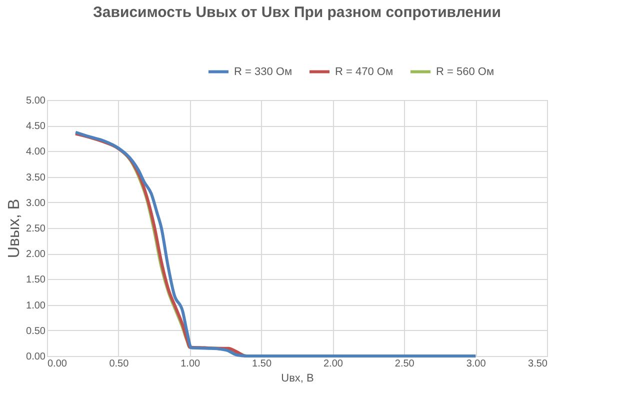 The width and height of the screenshot is (617, 398). I want to click on x-axis-title: Uвх, В, so click(297, 378).